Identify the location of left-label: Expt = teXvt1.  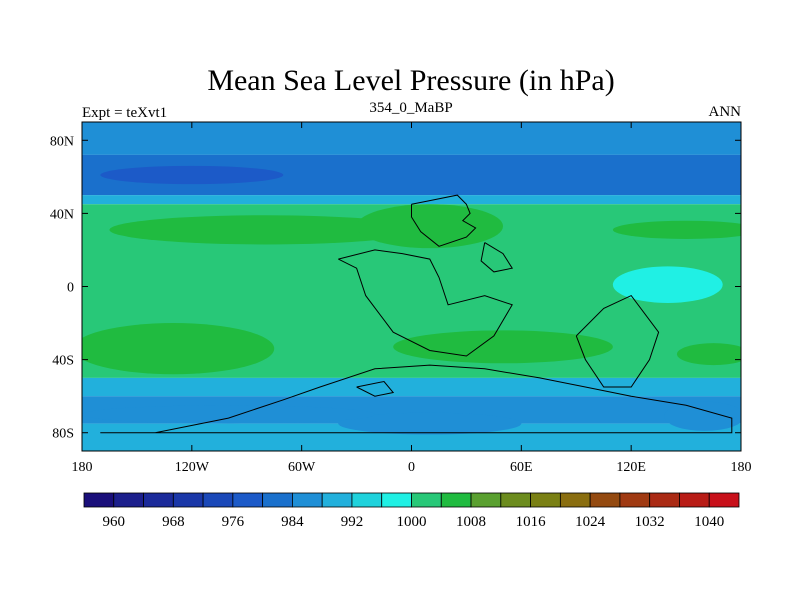
(124, 113).